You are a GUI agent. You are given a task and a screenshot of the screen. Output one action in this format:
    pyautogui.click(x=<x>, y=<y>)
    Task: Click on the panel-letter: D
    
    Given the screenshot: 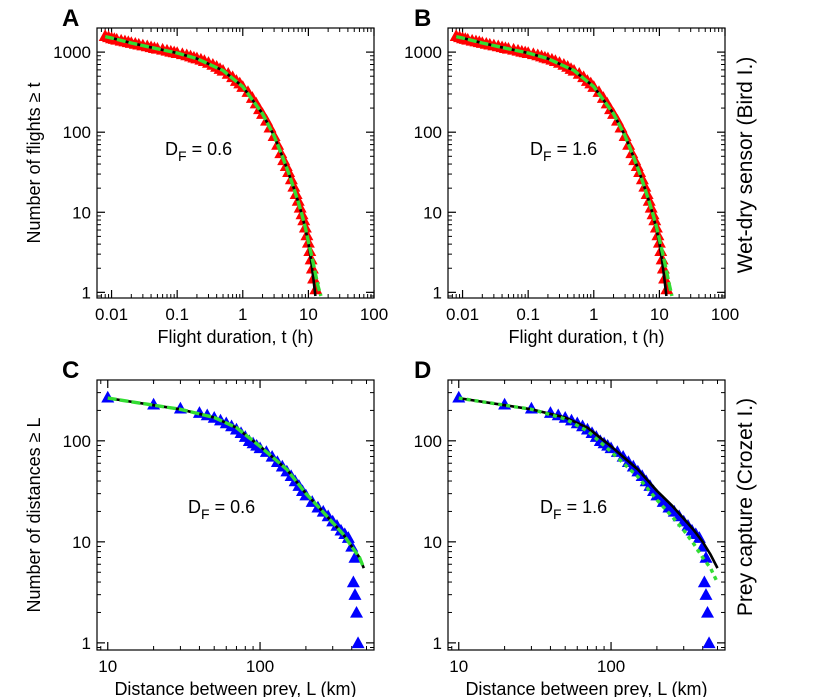 What is the action you would take?
    pyautogui.click(x=422, y=370)
    